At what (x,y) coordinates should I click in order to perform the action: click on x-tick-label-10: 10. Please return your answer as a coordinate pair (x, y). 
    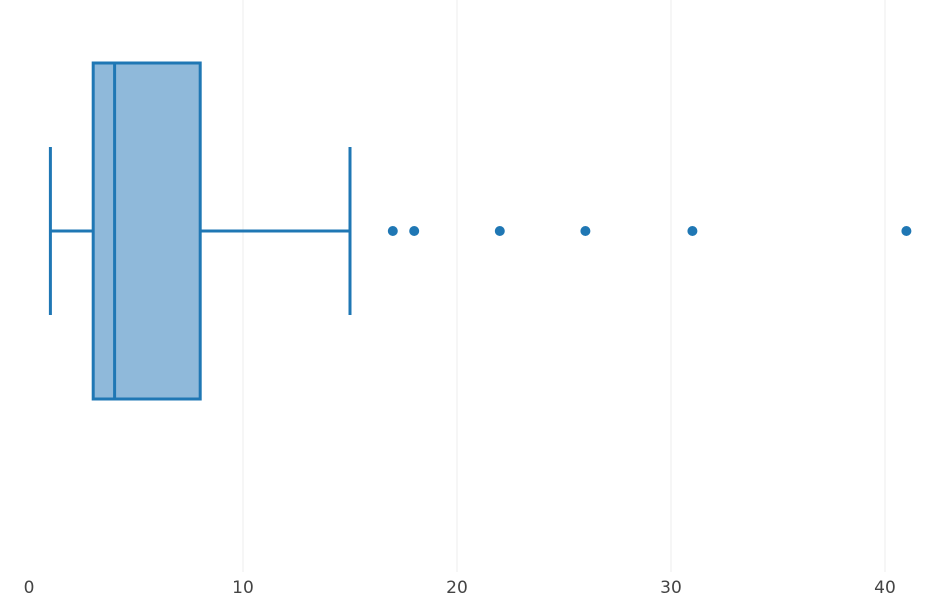
    Looking at the image, I should click on (243, 588).